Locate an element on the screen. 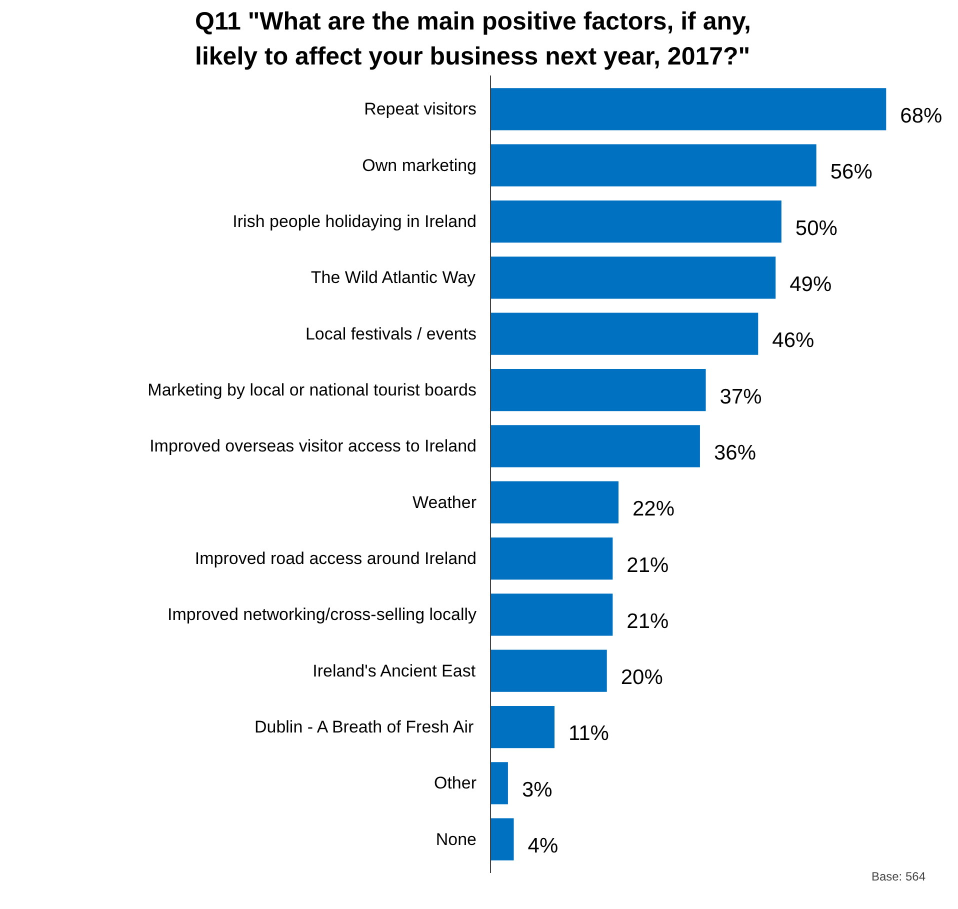  chart-title: Q11 "What are the main positive factors, if any, likely to affect your business next year, 2017?" is located at coordinates (473, 39).